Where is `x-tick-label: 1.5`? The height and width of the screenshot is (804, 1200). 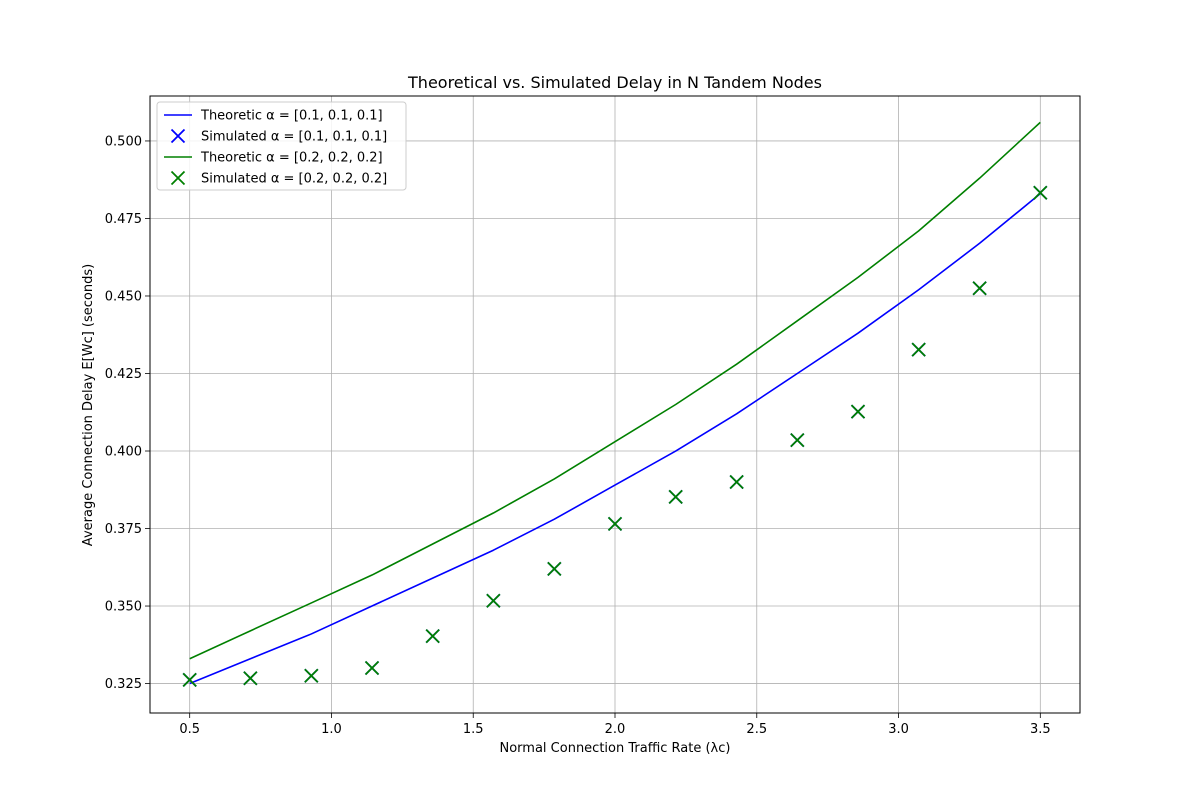
x-tick-label: 1.5 is located at coordinates (473, 729).